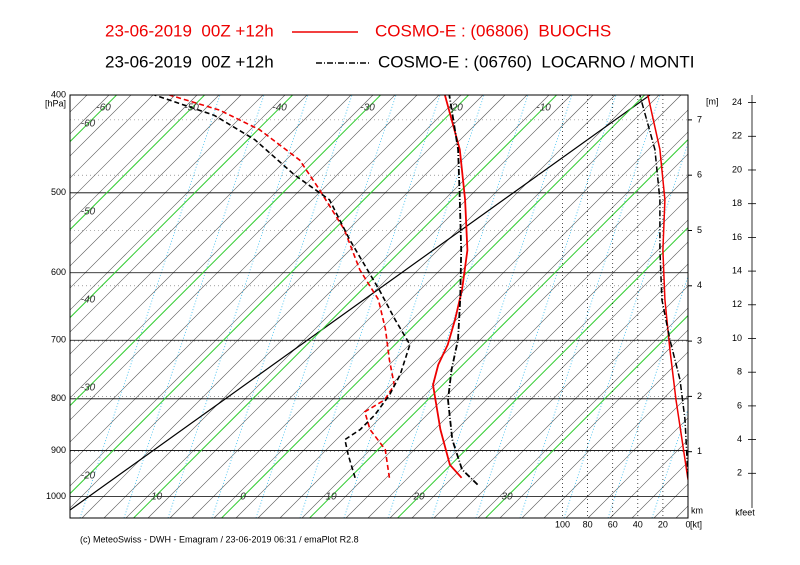 Image resolution: width=800 pixels, height=565 pixels. Describe the element at coordinates (507, 496) in the screenshot. I see `isotherm-label: 30` at that location.